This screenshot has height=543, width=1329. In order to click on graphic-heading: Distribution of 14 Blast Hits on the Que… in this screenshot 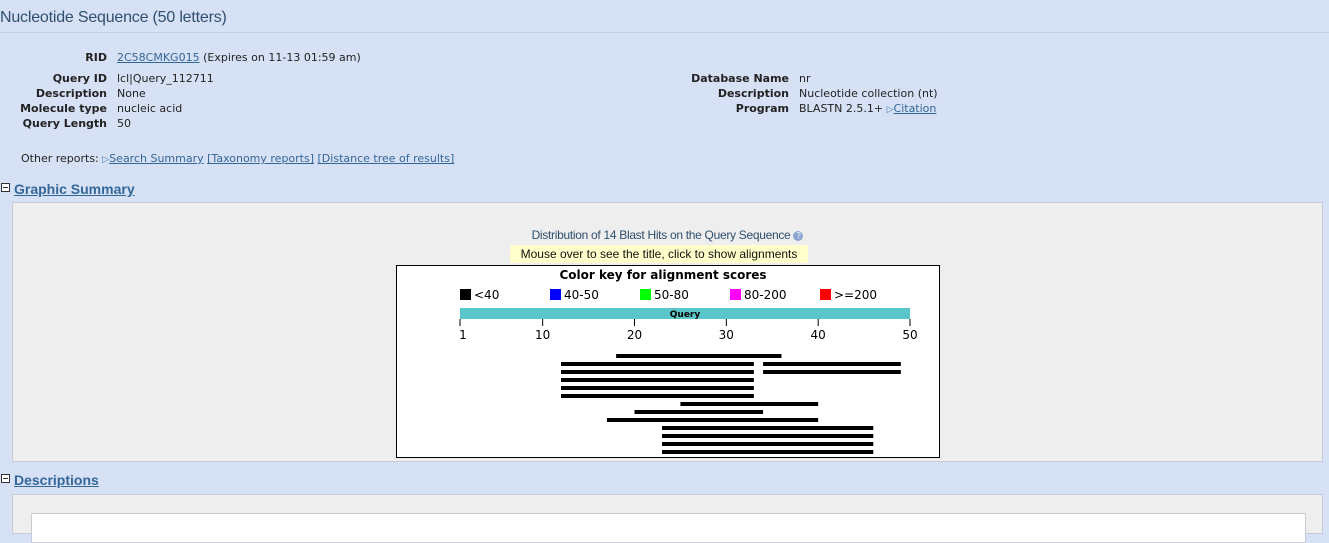, I will do `click(667, 235)`.